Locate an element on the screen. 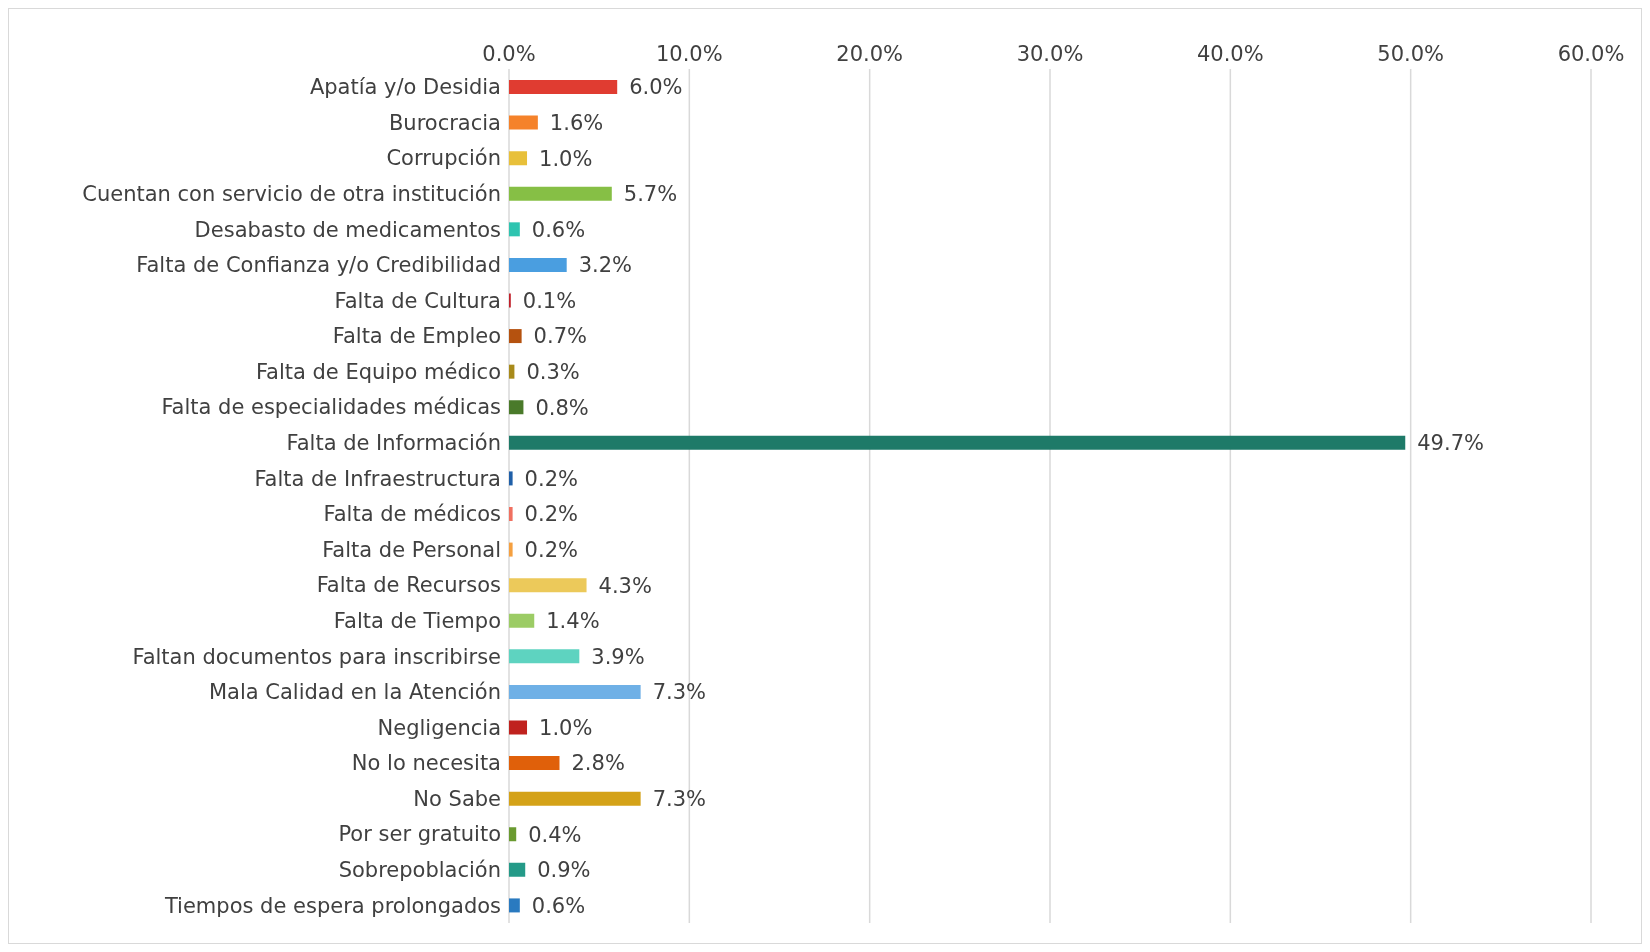 This screenshot has height=952, width=1650. y-tick-label: Falta de Infraestructura is located at coordinates (377, 478).